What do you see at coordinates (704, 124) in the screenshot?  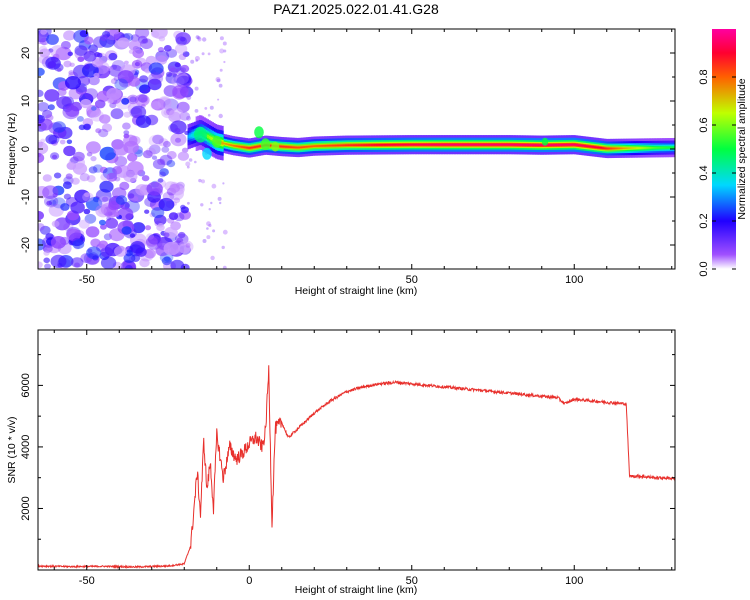 I see `colorbar-tick-label: 0.6` at bounding box center [704, 124].